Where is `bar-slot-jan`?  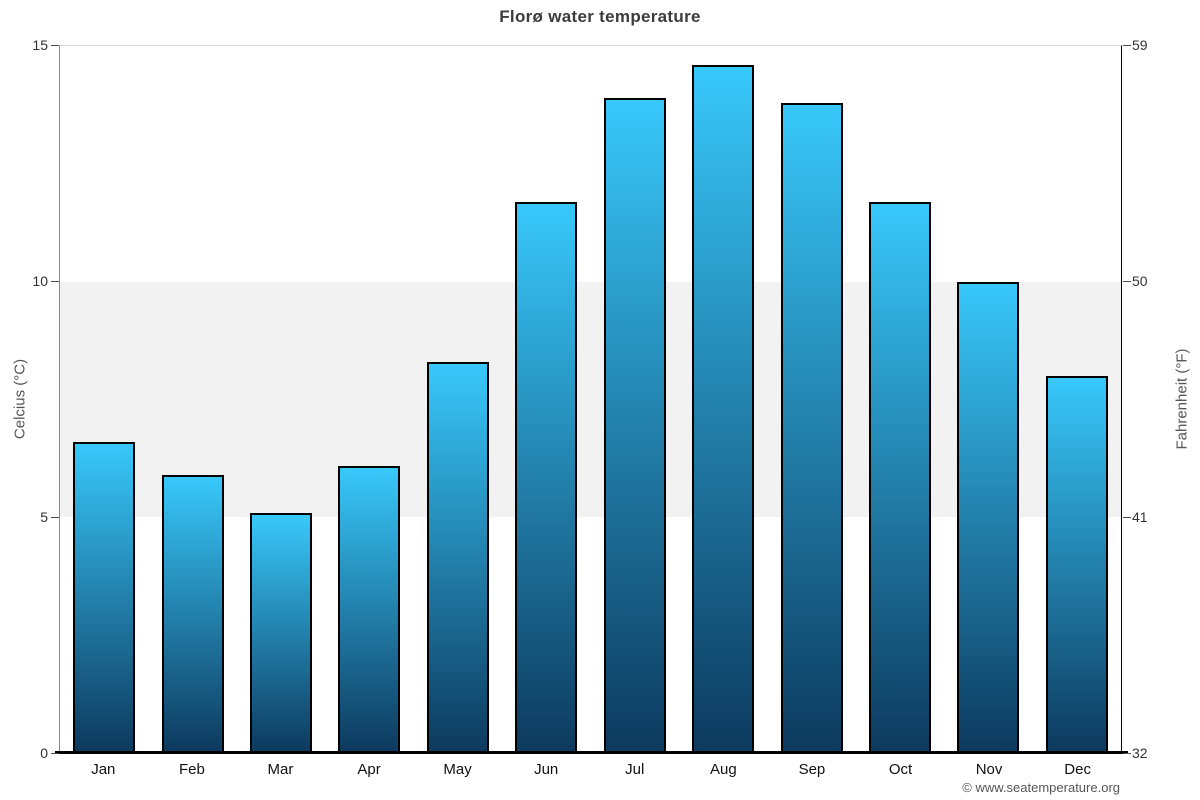
bar-slot-jan is located at coordinates (104, 399).